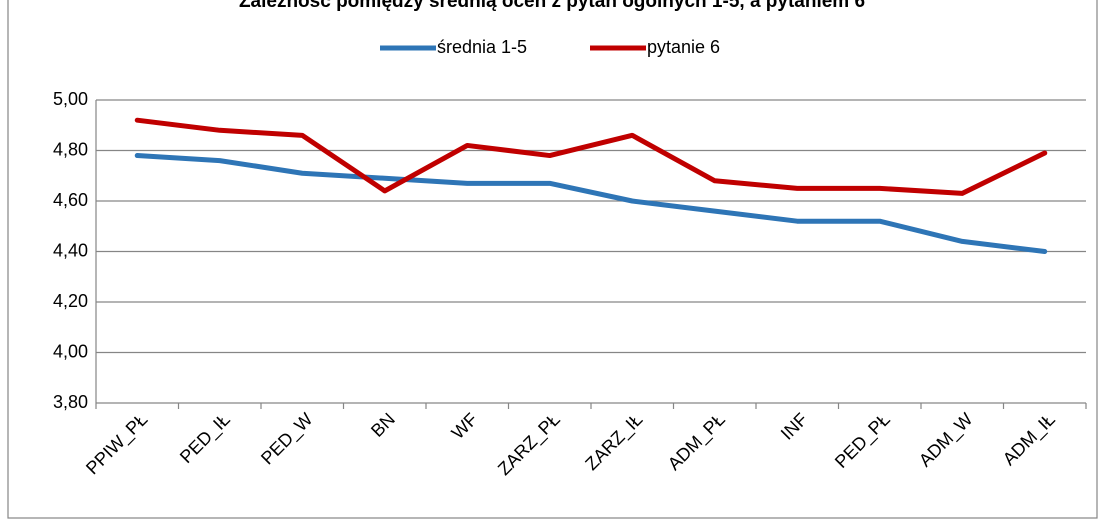 The height and width of the screenshot is (522, 1105). I want to click on y-tick-label: 4,80, so click(70, 149).